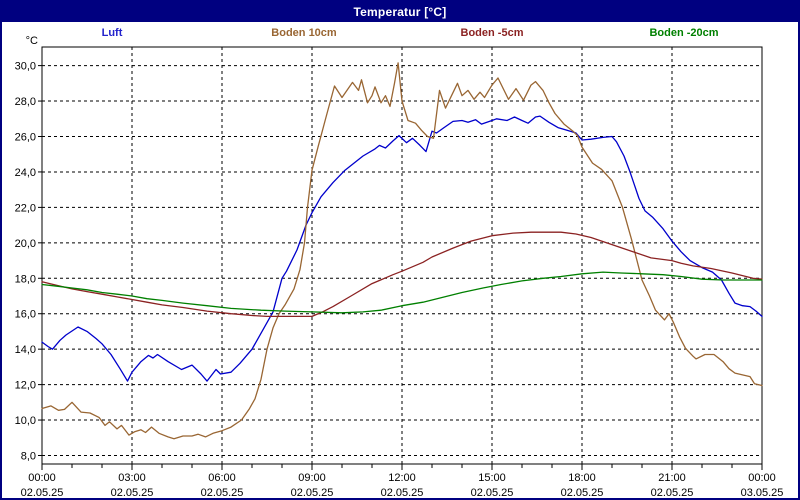 Image resolution: width=800 pixels, height=500 pixels. Describe the element at coordinates (304, 33) in the screenshot. I see `legend-item-boden-10cm: Boden 10cm` at that location.